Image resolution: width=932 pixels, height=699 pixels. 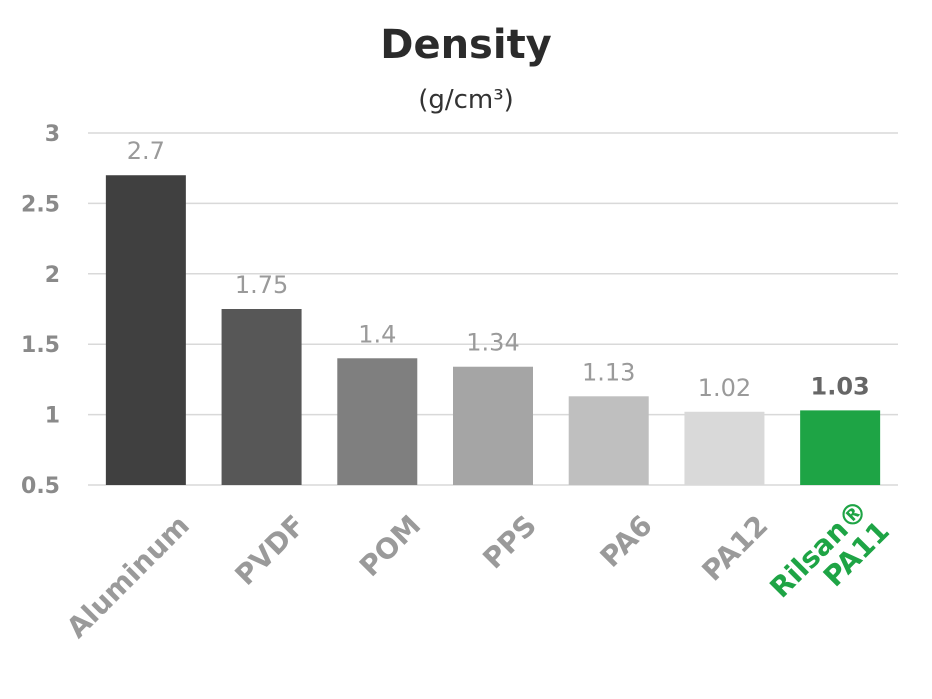 What do you see at coordinates (52, 416) in the screenshot?
I see `y-tick-label: 1` at bounding box center [52, 416].